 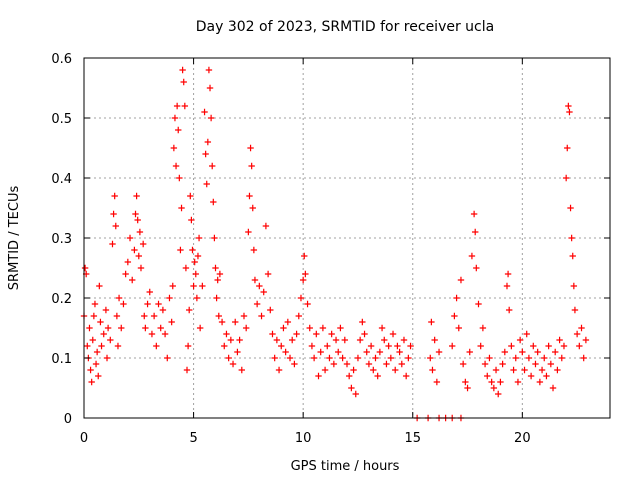 I want to click on y-tick-label: 0.3, so click(x=61, y=239).